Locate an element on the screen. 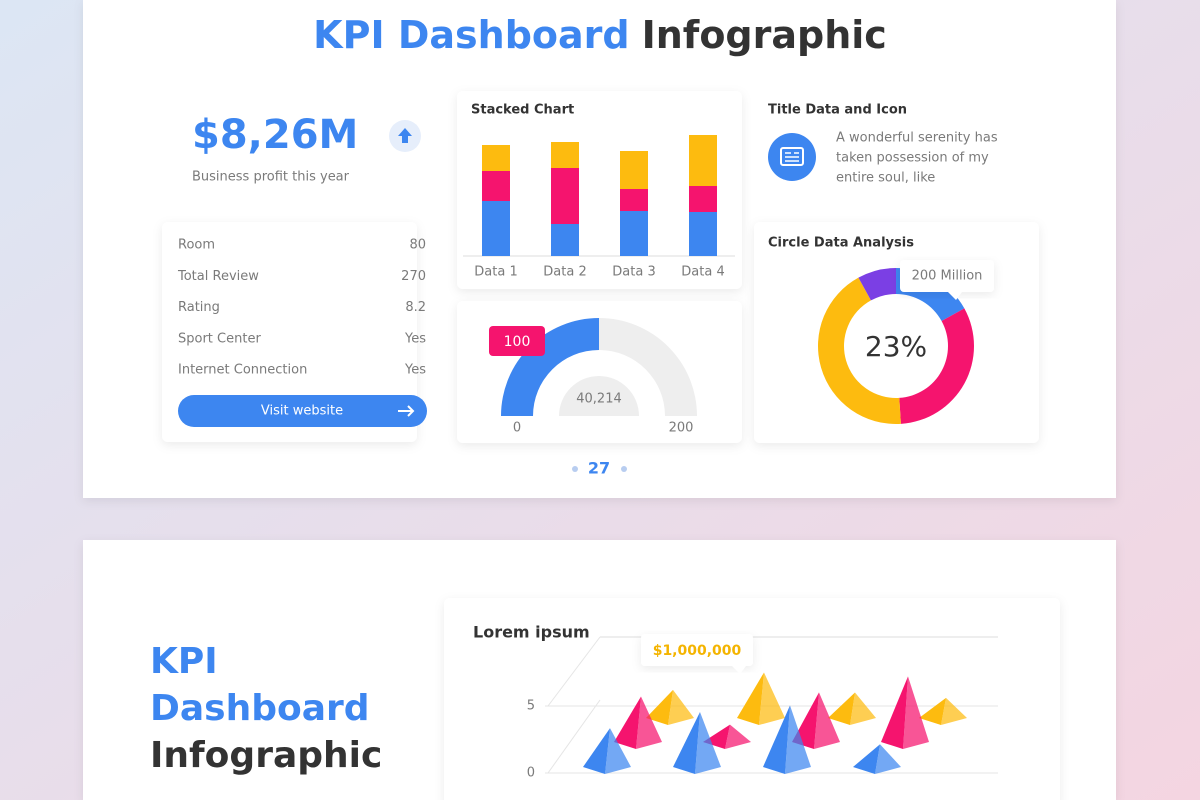  info-heading: Title Data and Icon is located at coordinates (837, 110).